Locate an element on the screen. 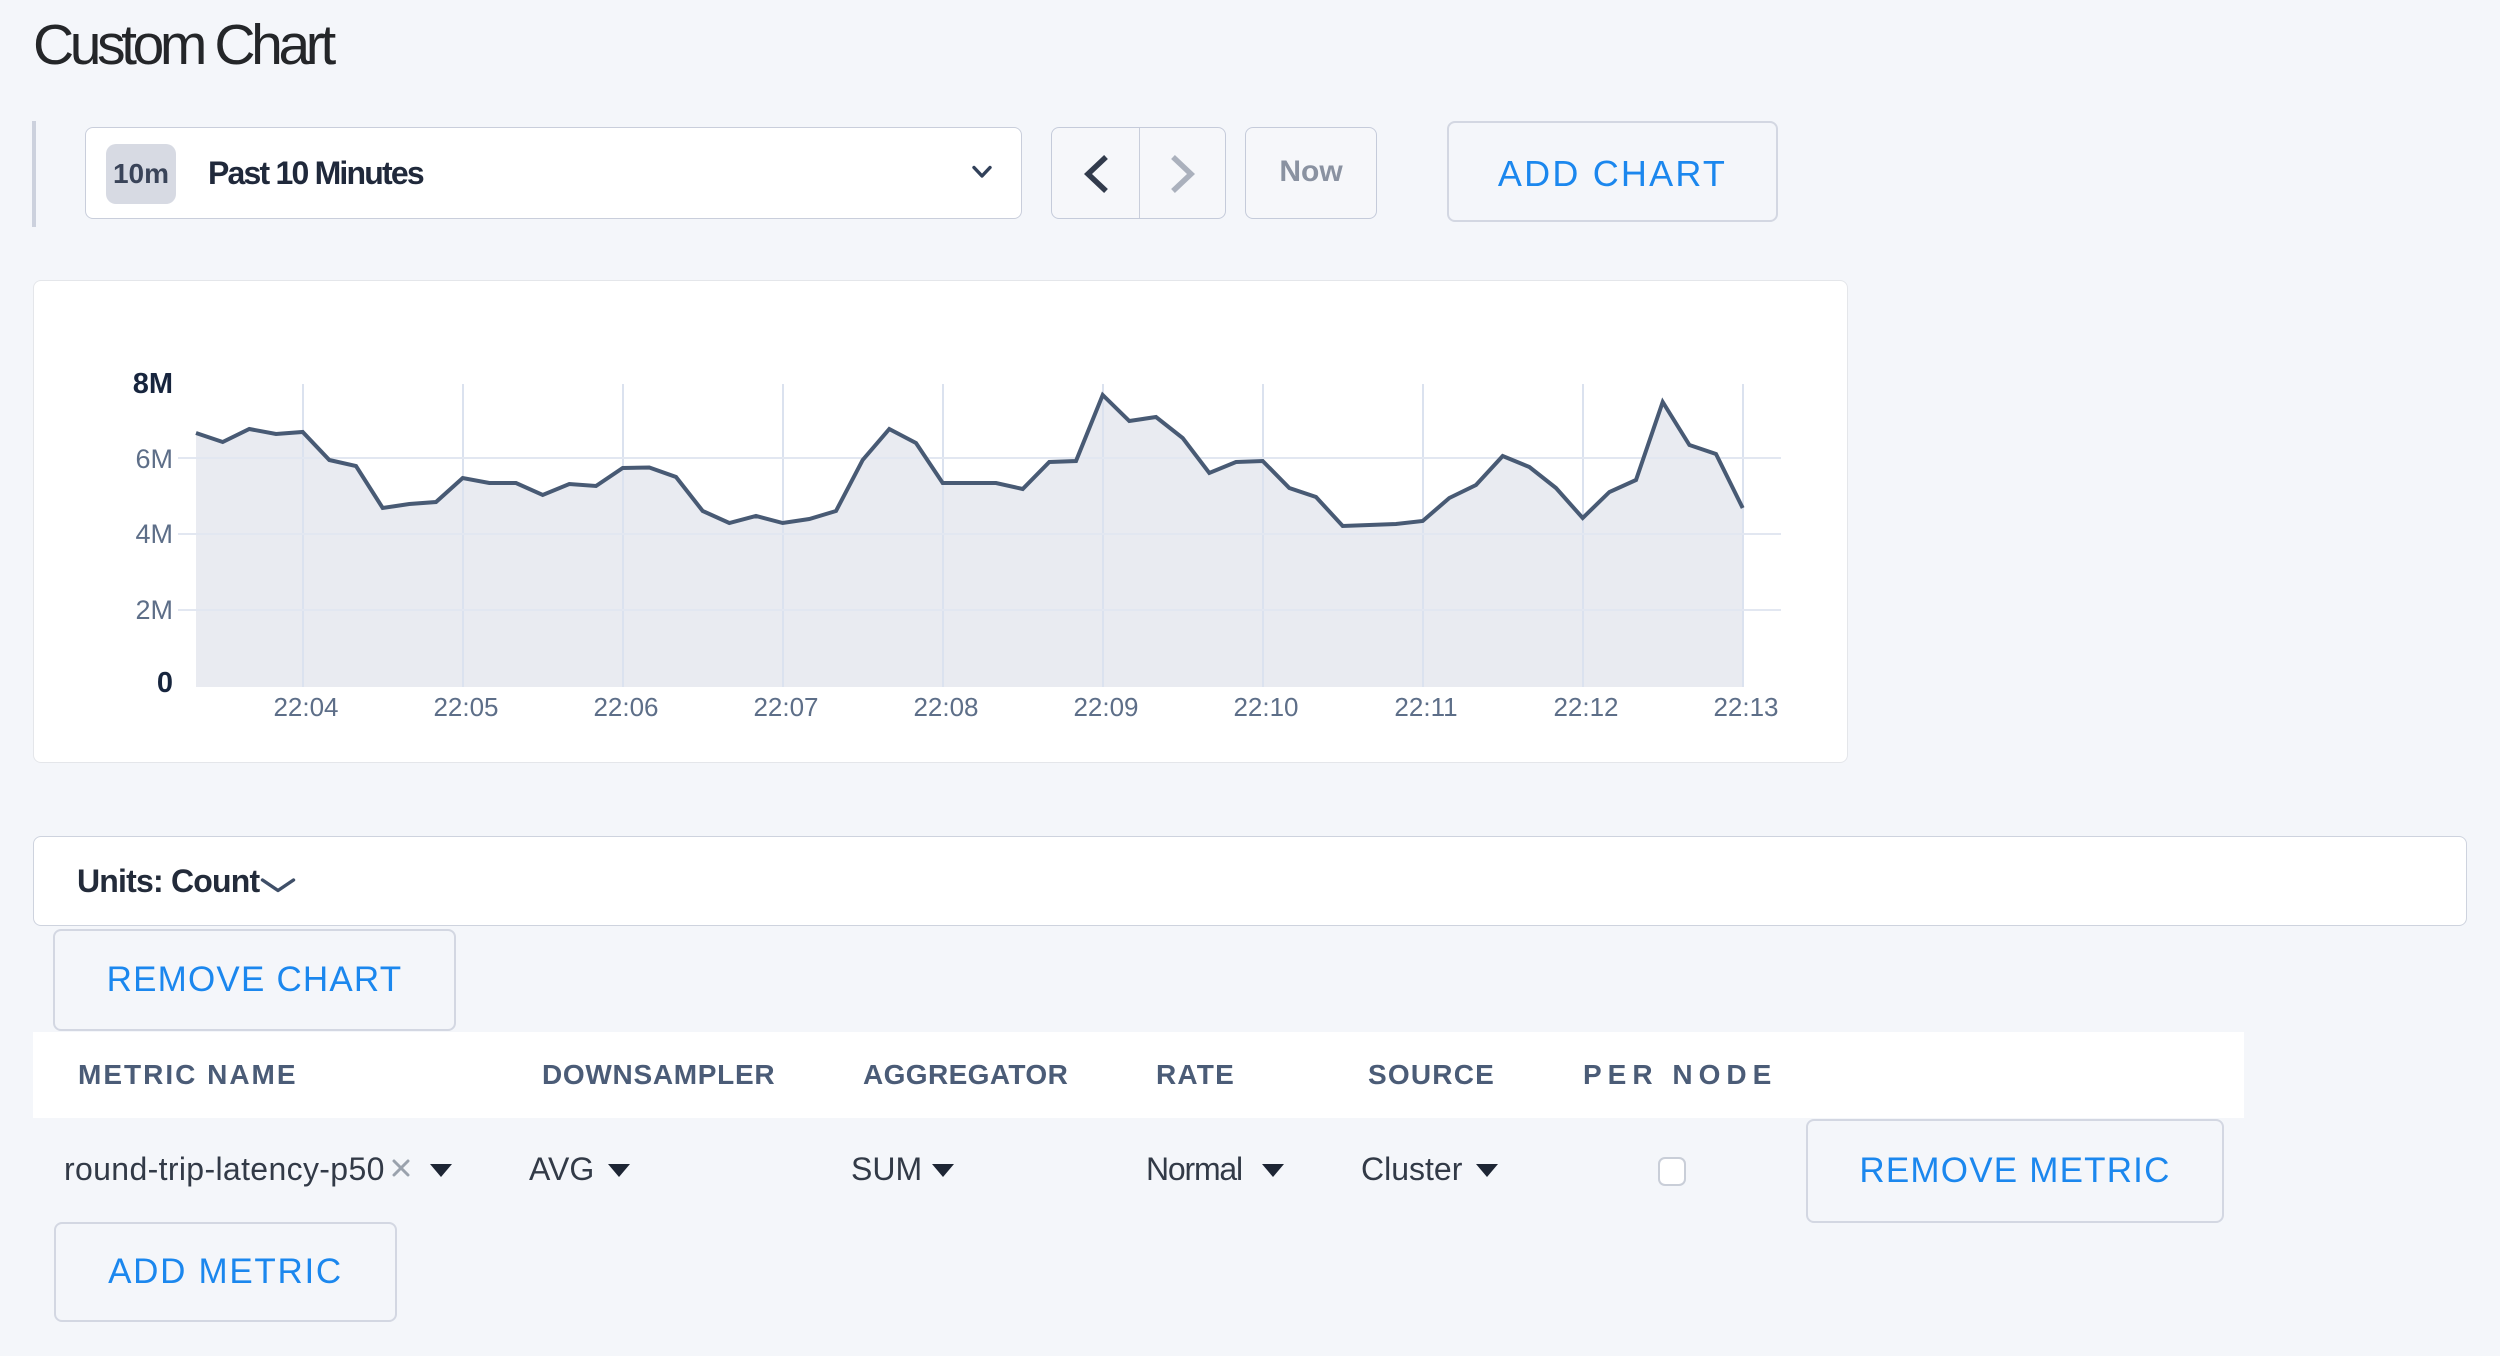  svg-text: 22:04 is located at coordinates (305, 707).